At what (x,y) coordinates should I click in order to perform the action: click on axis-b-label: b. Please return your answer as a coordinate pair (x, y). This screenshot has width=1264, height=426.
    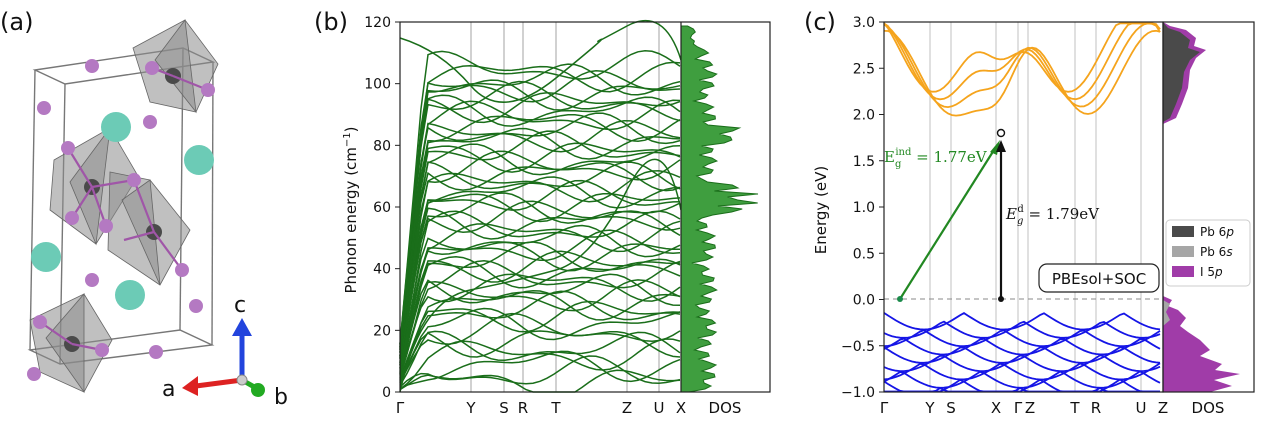
    Looking at the image, I should click on (281, 397).